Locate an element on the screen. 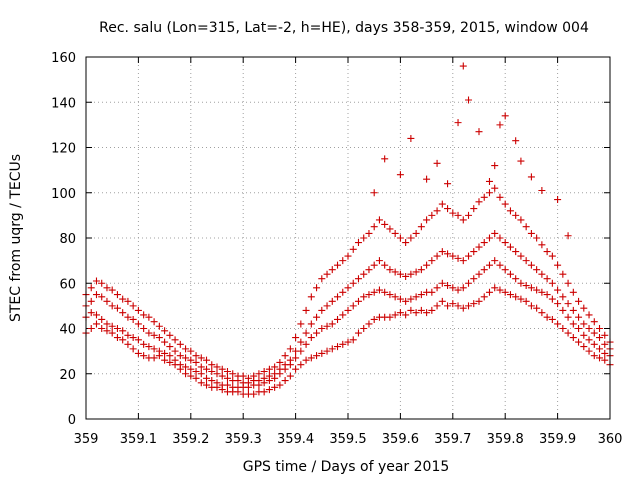  x-tick-label: 359.3 is located at coordinates (243, 439).